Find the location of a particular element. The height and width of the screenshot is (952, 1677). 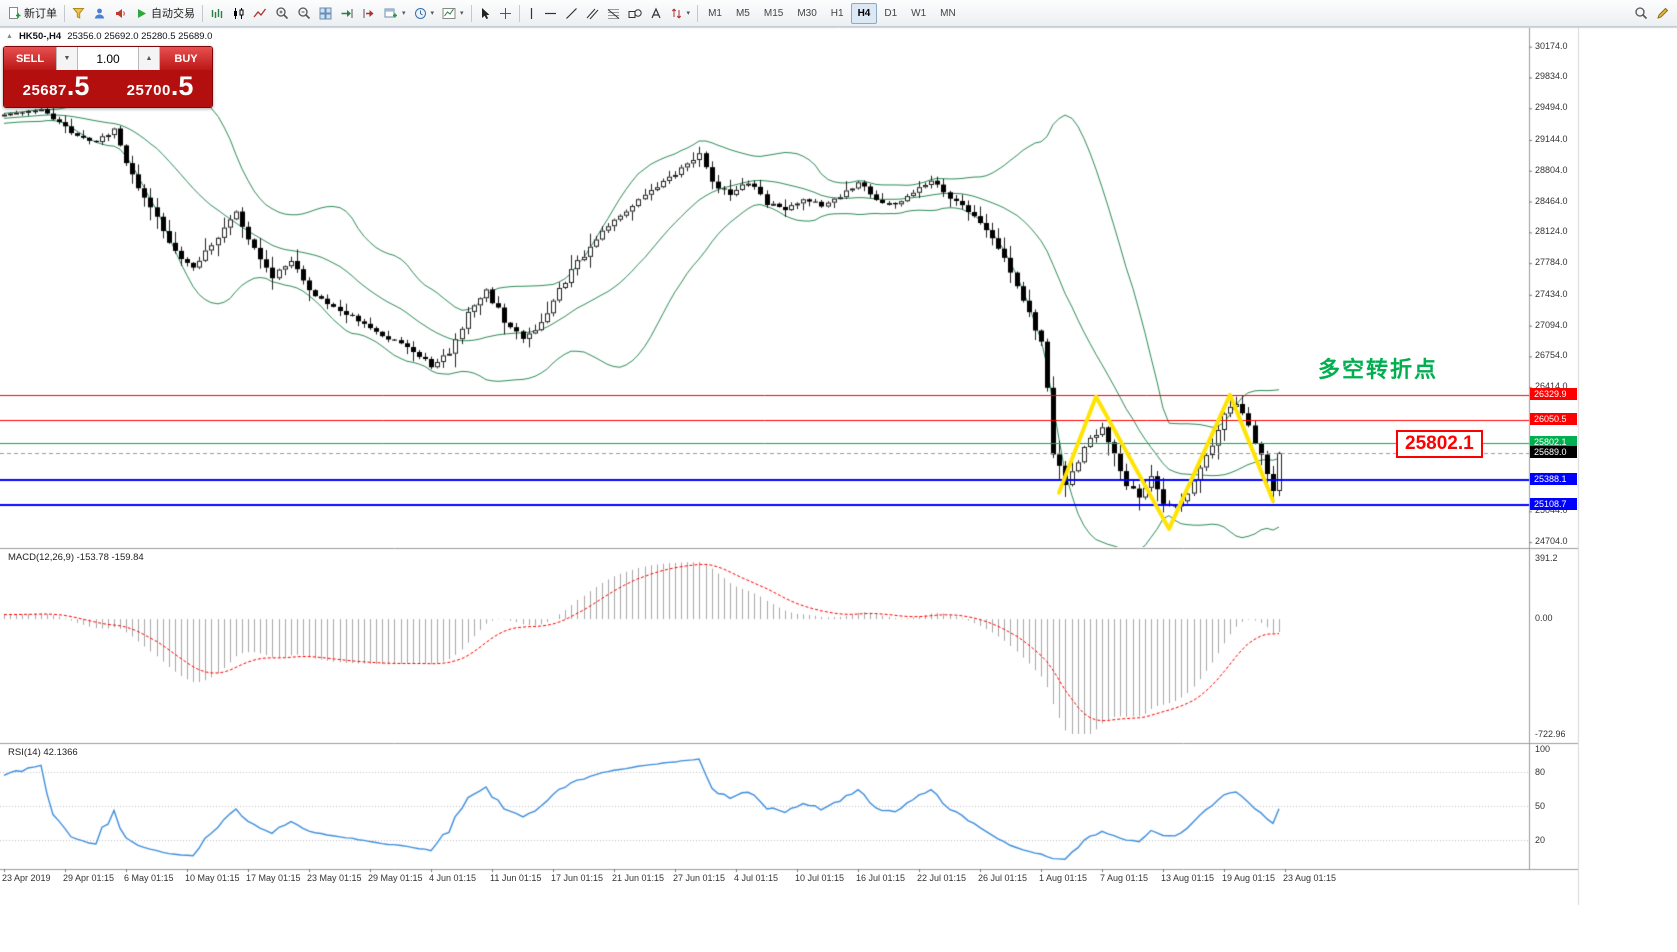

timeframe-button-m15: M15 is located at coordinates (773, 13).